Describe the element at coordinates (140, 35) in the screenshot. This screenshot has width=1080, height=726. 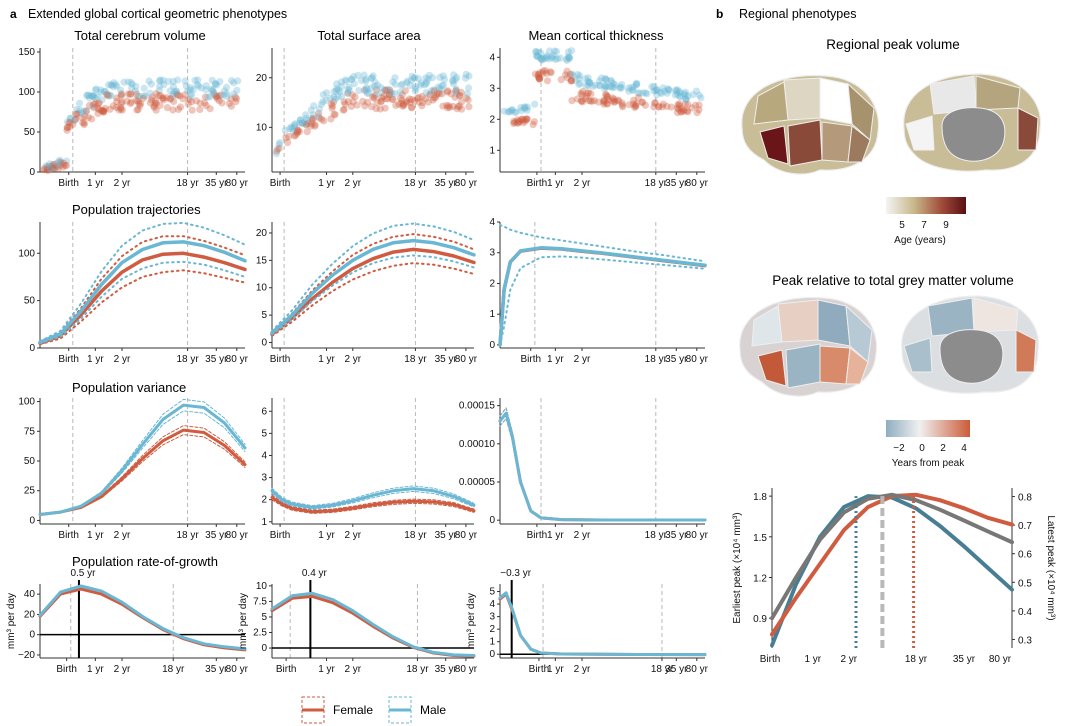
I see `col-title-volume: Total cerebrum volume` at that location.